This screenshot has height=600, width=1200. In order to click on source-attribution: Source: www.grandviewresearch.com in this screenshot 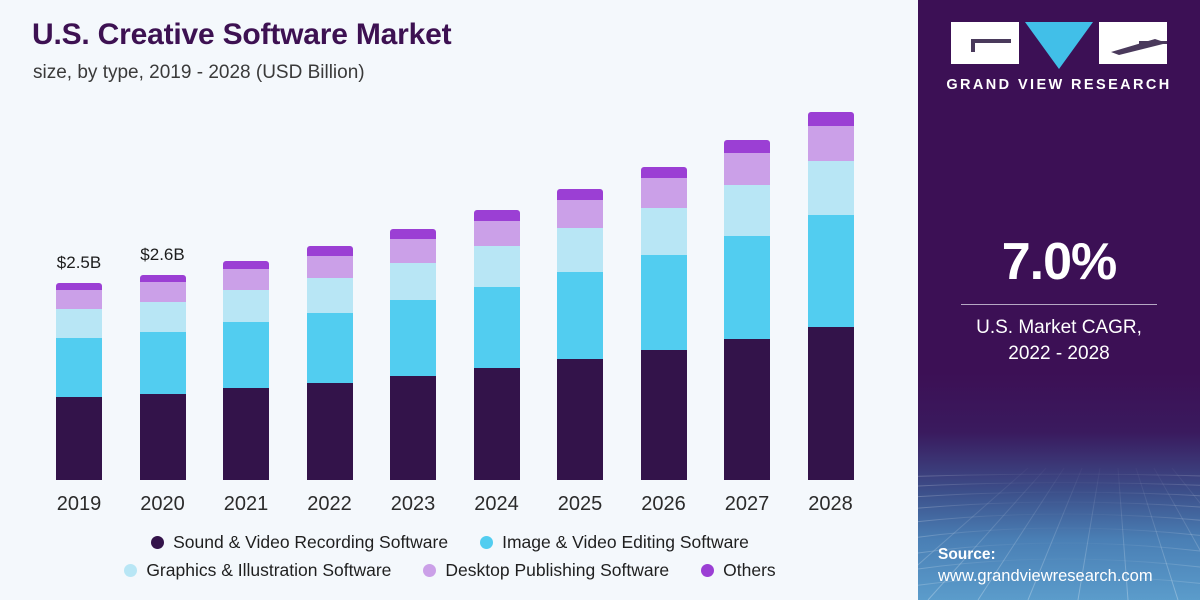, I will do `click(1069, 566)`.